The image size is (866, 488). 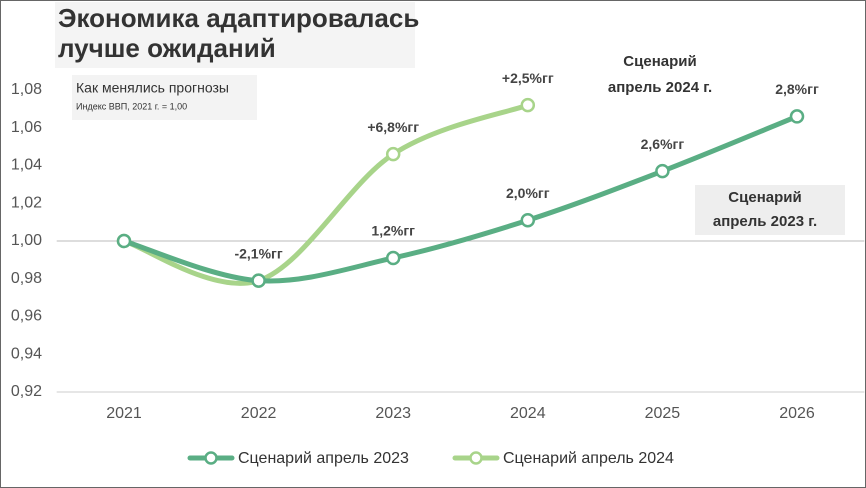 What do you see at coordinates (26, 89) in the screenshot?
I see `y-tick-label: 1,08` at bounding box center [26, 89].